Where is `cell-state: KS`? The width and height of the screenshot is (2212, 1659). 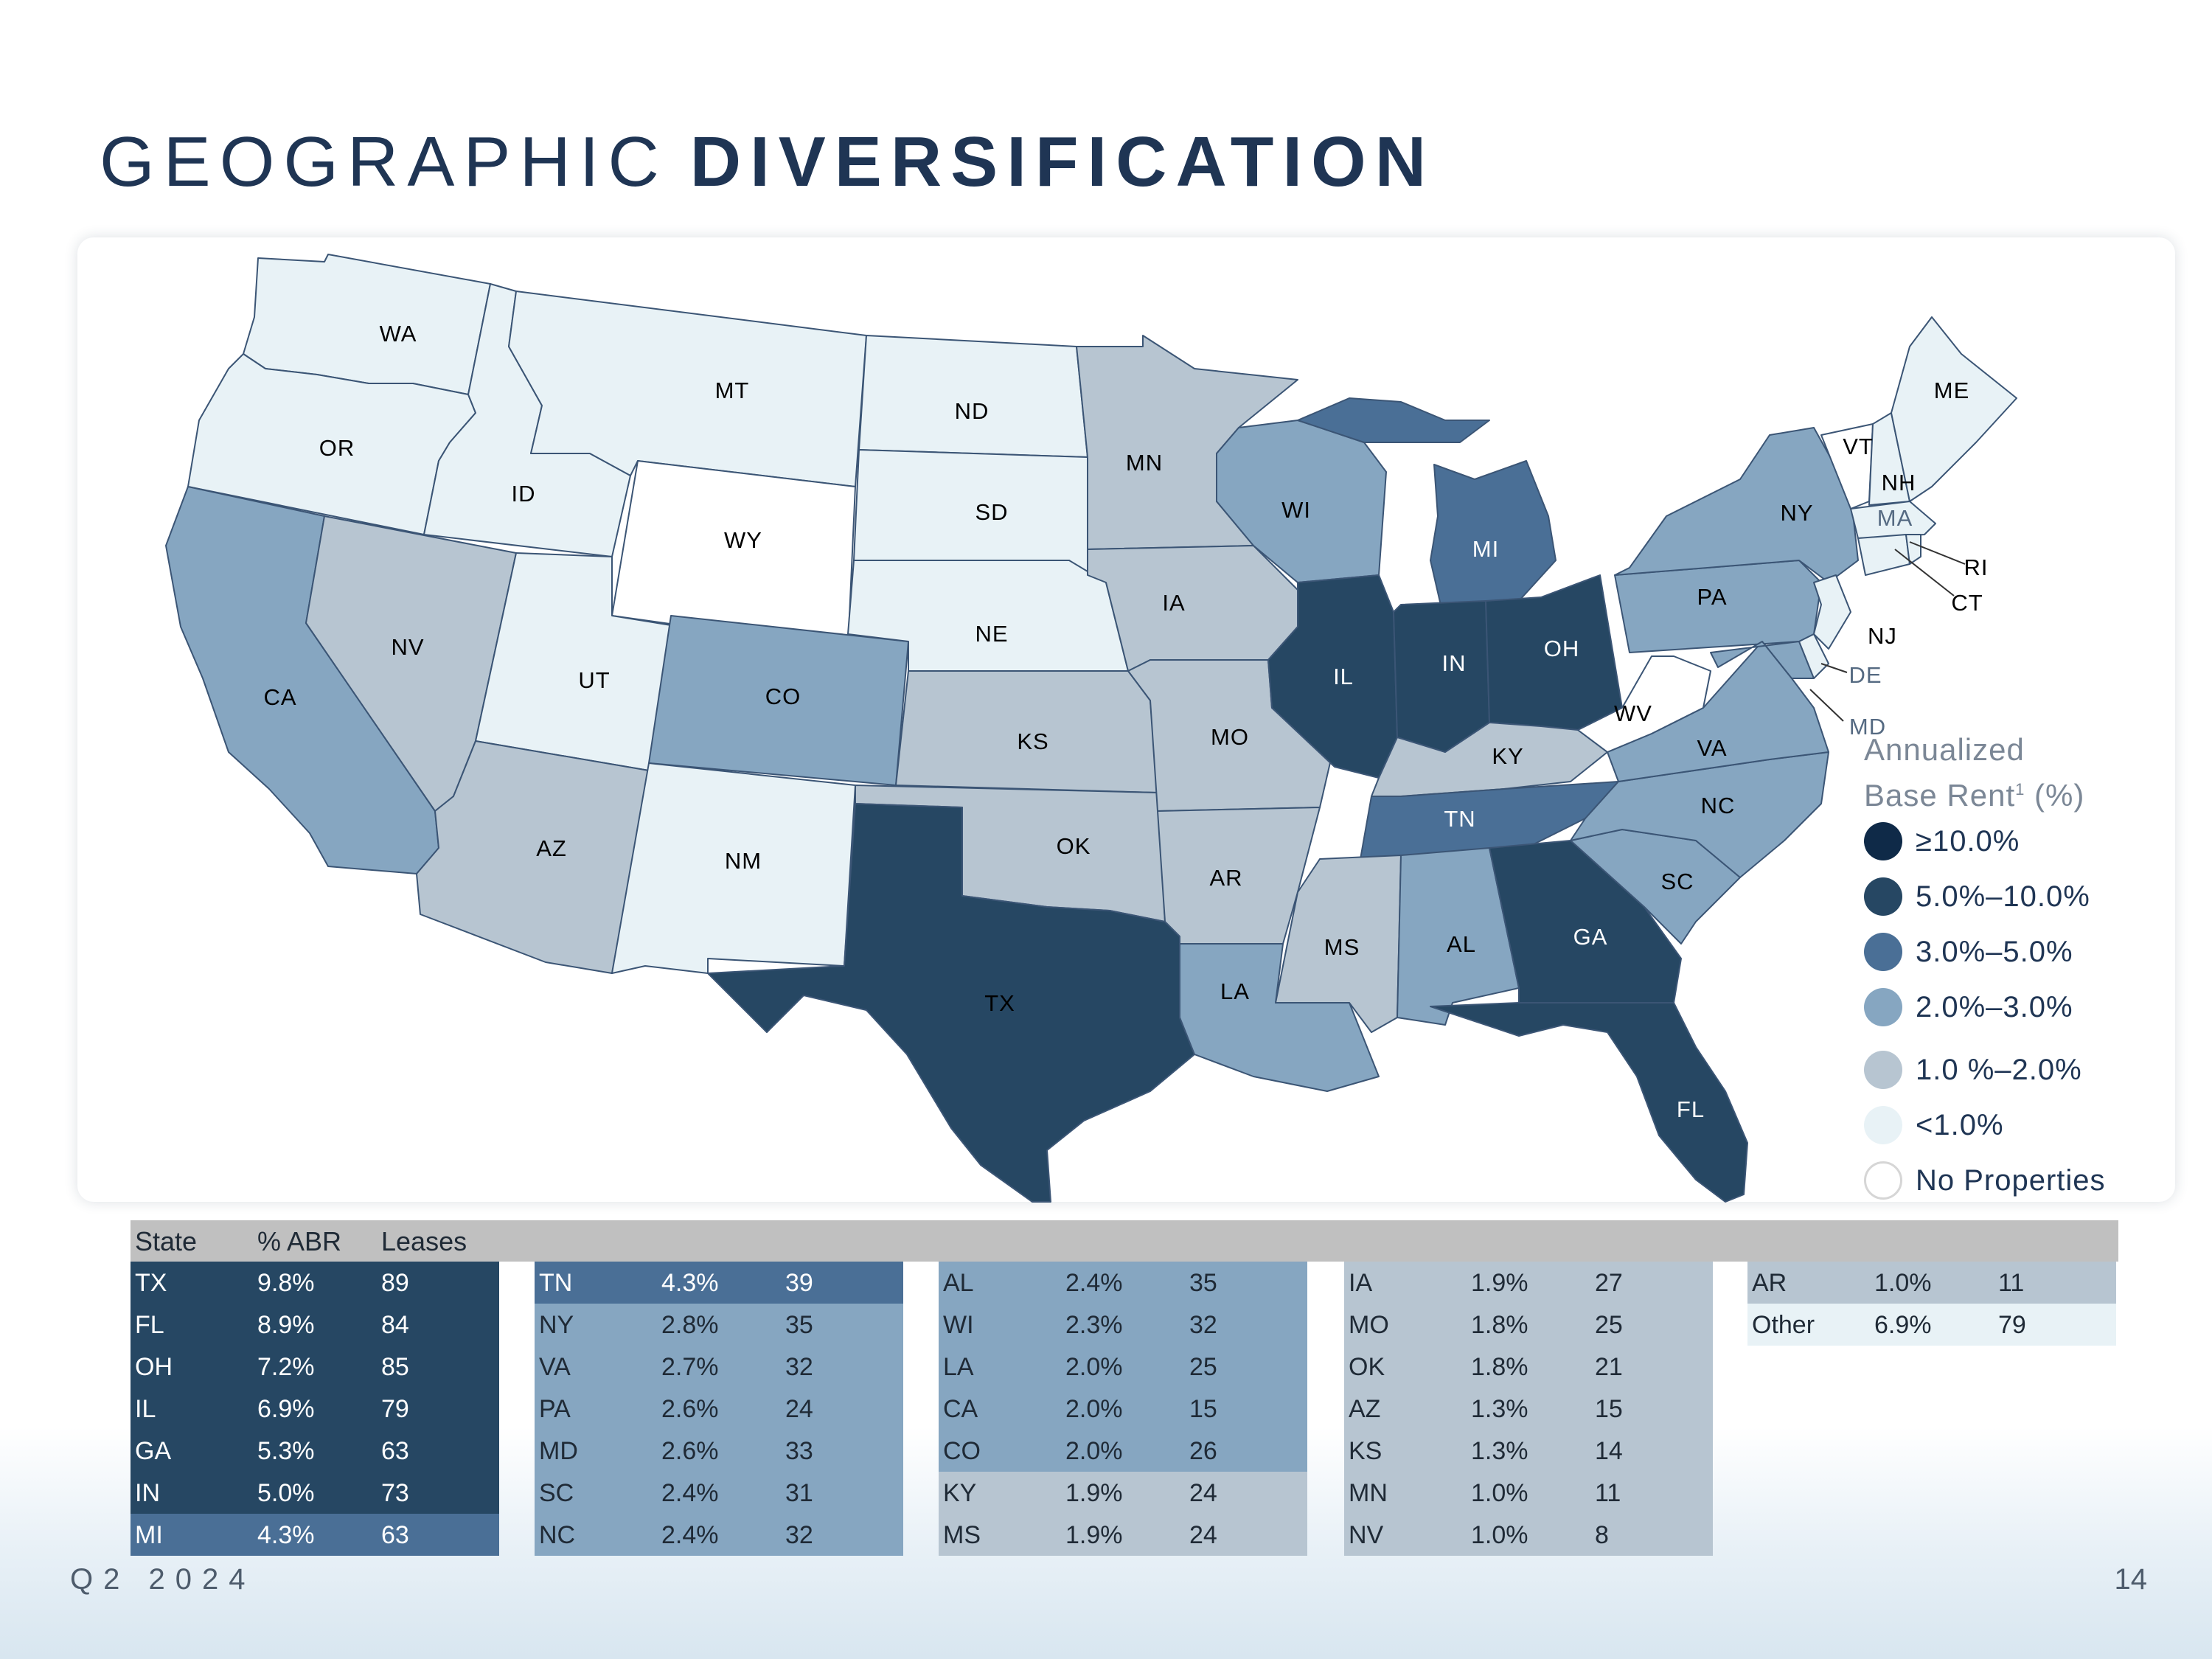 cell-state: KS is located at coordinates (1365, 1451).